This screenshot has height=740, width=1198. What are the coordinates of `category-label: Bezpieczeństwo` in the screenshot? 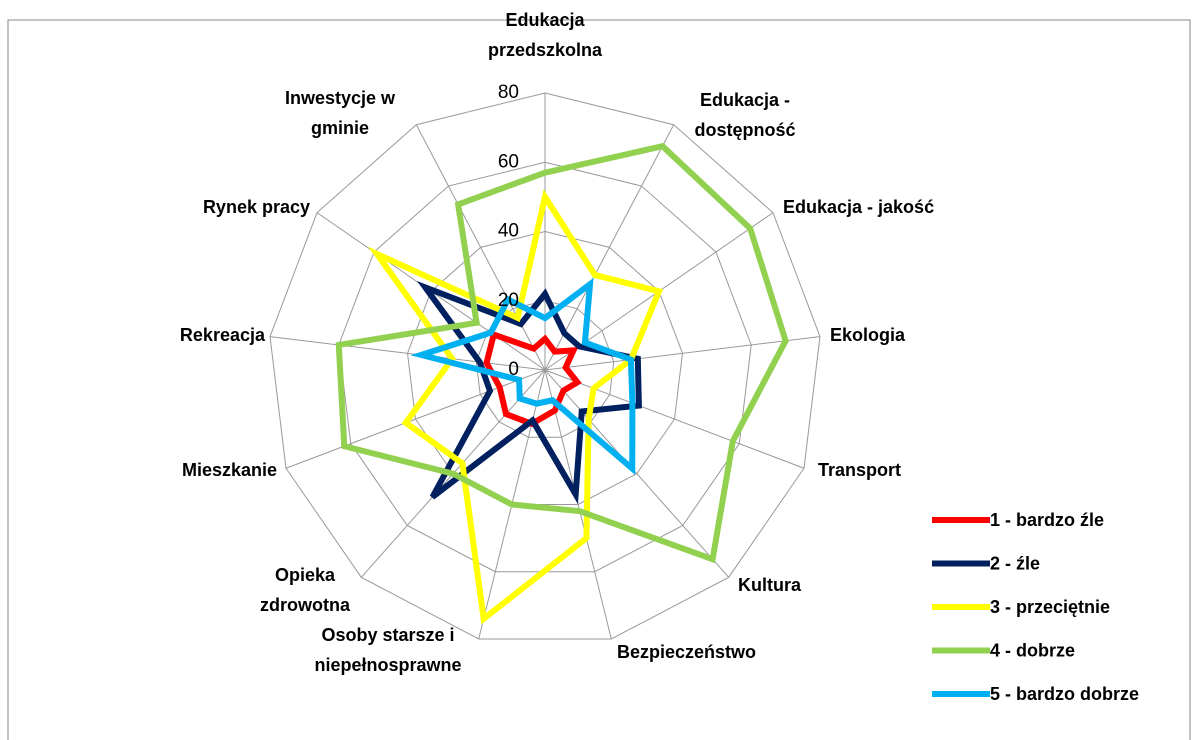 It's located at (687, 652).